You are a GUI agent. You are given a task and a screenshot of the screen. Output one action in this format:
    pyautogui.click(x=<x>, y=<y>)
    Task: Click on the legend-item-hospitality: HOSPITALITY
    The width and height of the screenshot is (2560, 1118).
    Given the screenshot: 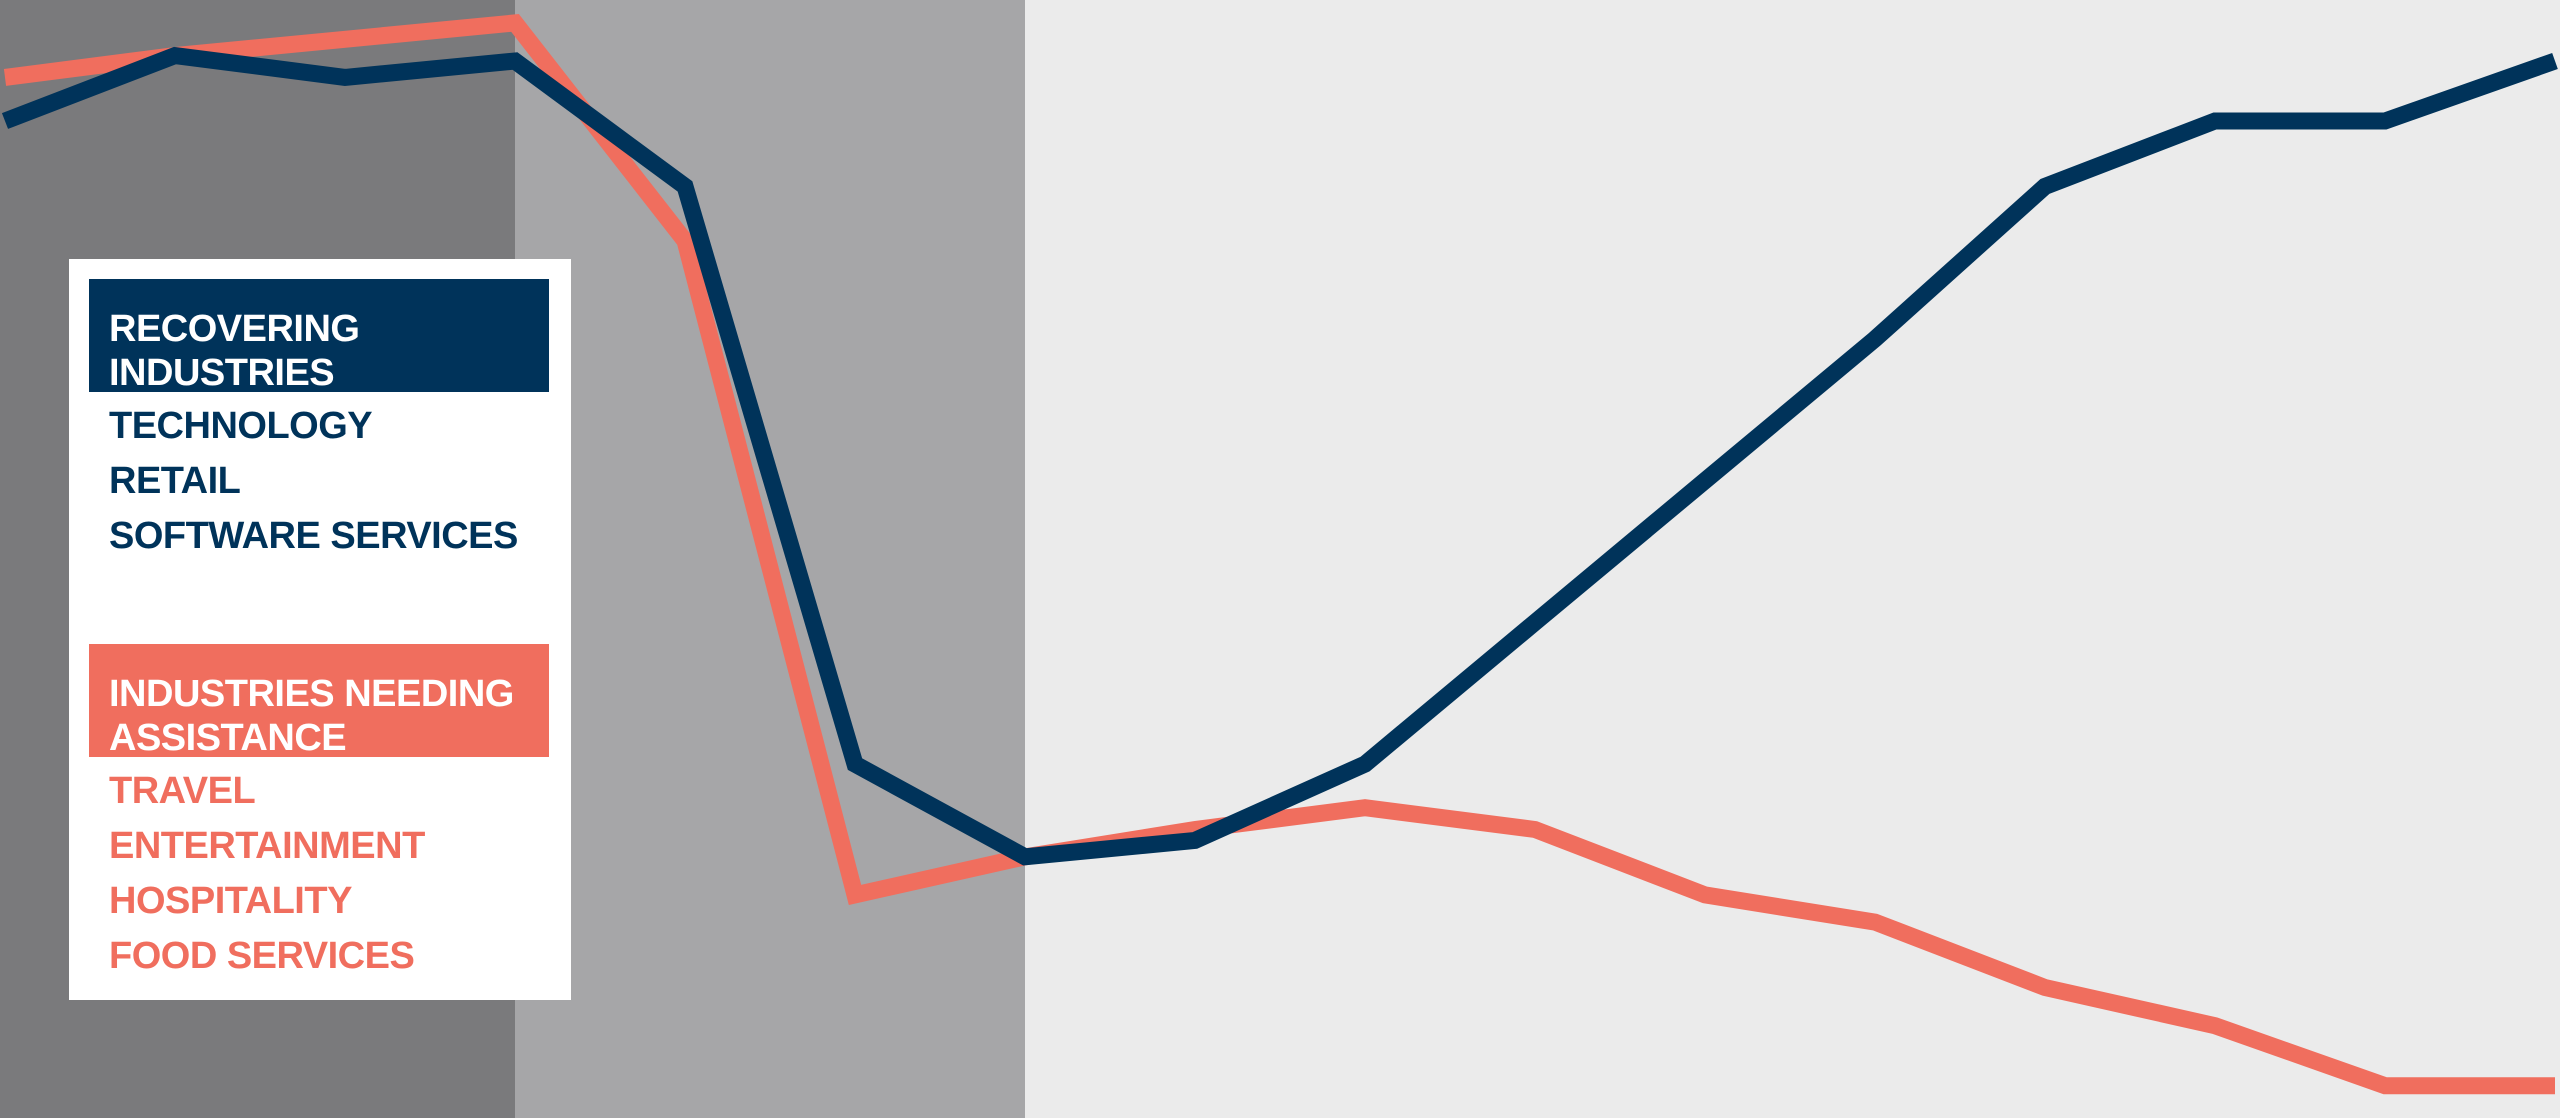 What is the action you would take?
    pyautogui.click(x=230, y=901)
    